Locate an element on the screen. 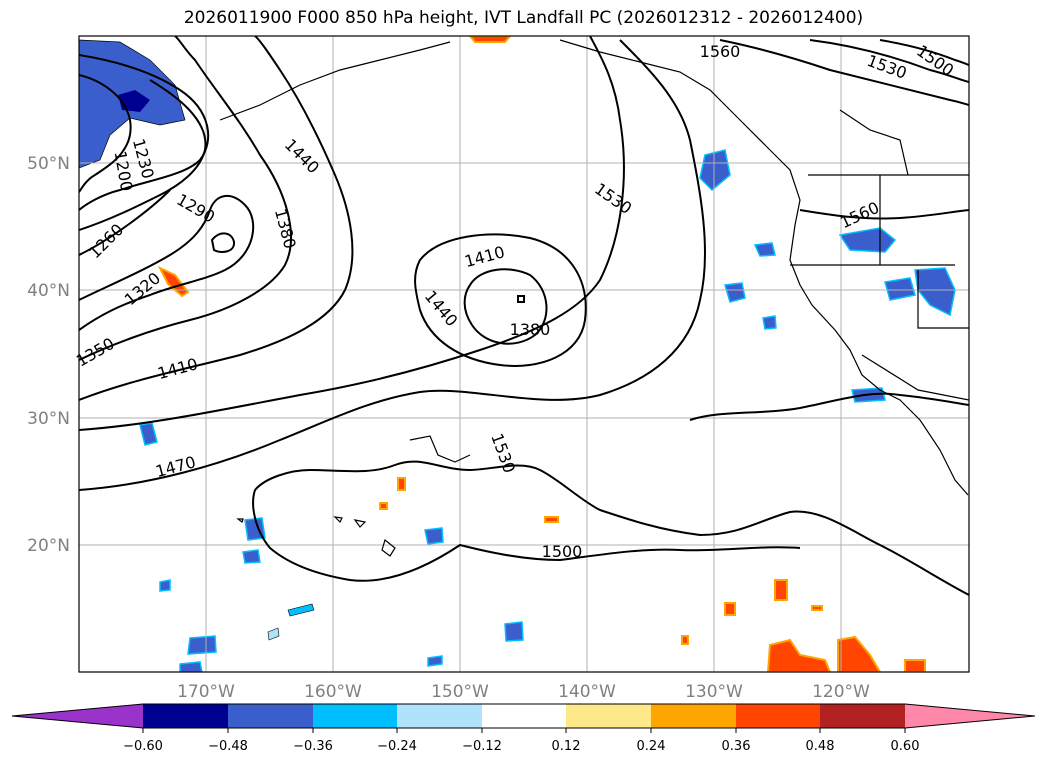 The width and height of the screenshot is (1047, 765). colorbar-tick-label: −0.36 is located at coordinates (313, 746).